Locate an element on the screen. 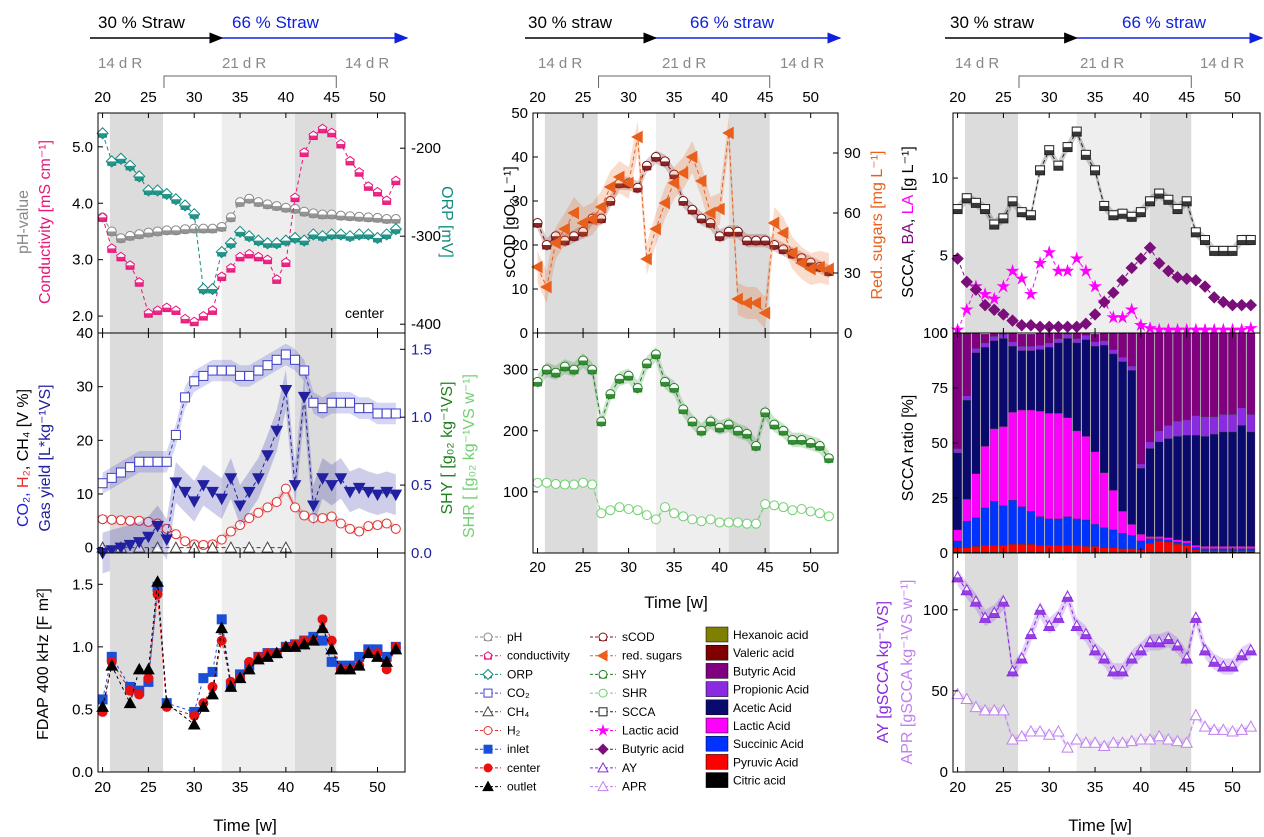 The image size is (1264, 837). y-tick-label: 0 is located at coordinates (524, 333).